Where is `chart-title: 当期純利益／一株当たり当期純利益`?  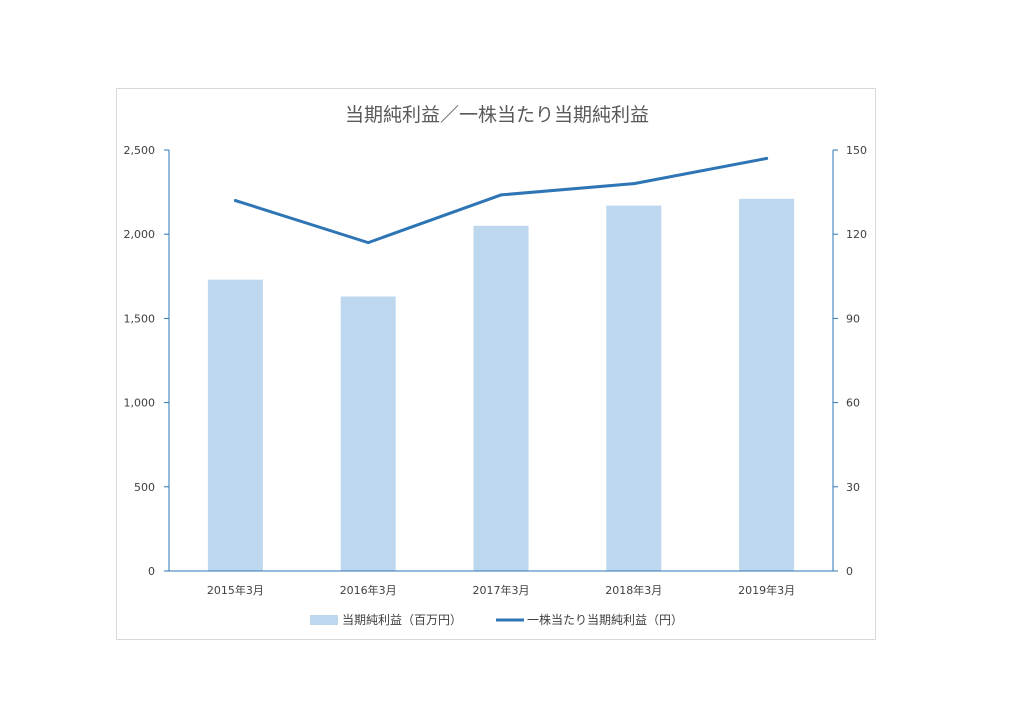 chart-title: 当期純利益／一株当たり当期純利益 is located at coordinates (497, 115).